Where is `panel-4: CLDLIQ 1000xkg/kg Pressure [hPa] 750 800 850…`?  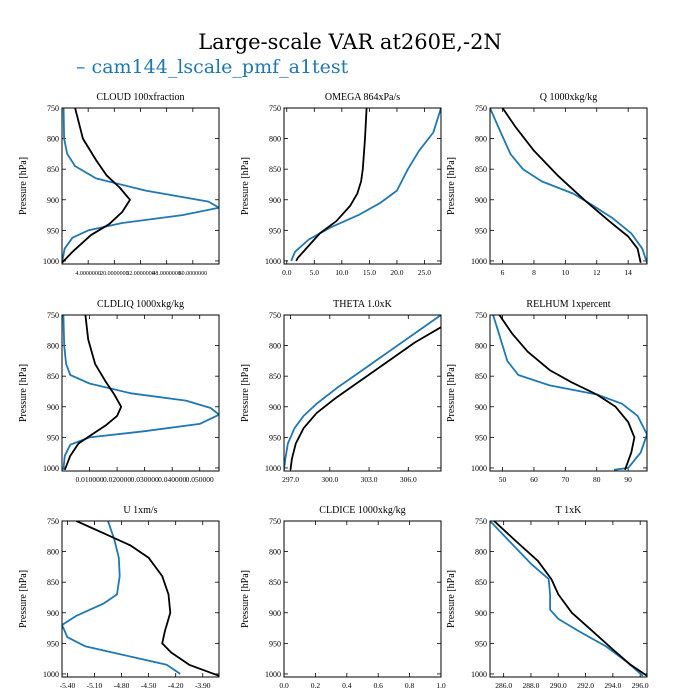 panel-4: CLDLIQ 1000xkg/kg Pressure [hPa] 750 800 850… is located at coordinates (119, 391).